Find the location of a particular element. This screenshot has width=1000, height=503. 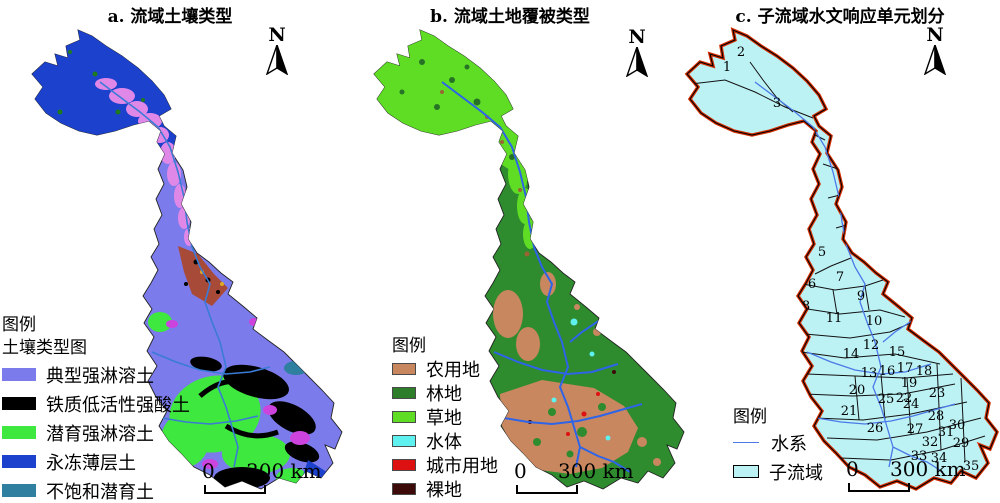

subbasin-label-22: 22 is located at coordinates (904, 398).